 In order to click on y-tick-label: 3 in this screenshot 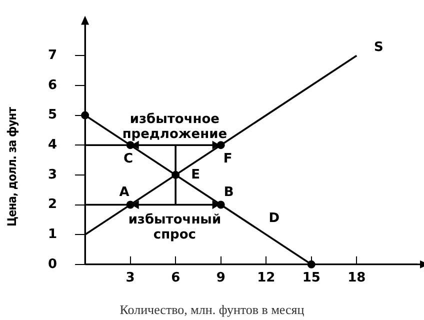, I will do `click(53, 174)`.